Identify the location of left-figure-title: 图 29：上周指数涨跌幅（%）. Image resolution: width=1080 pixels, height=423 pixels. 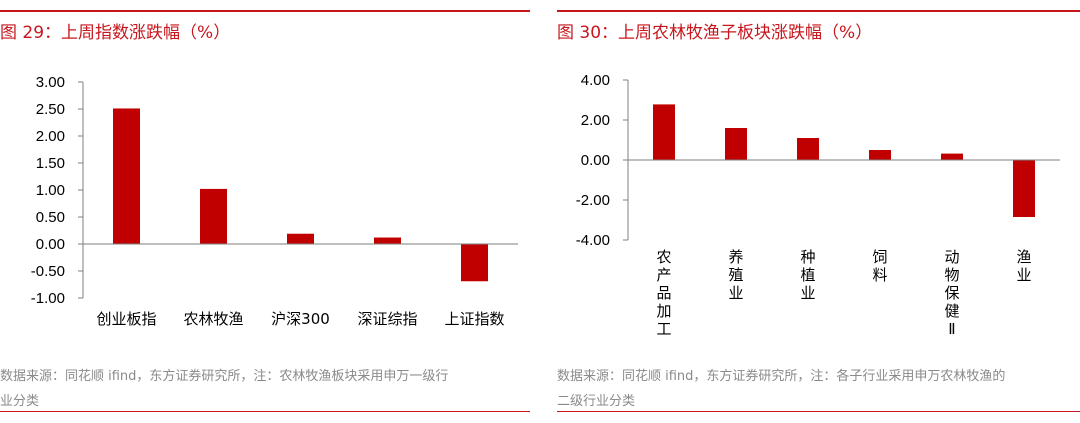
(115, 33).